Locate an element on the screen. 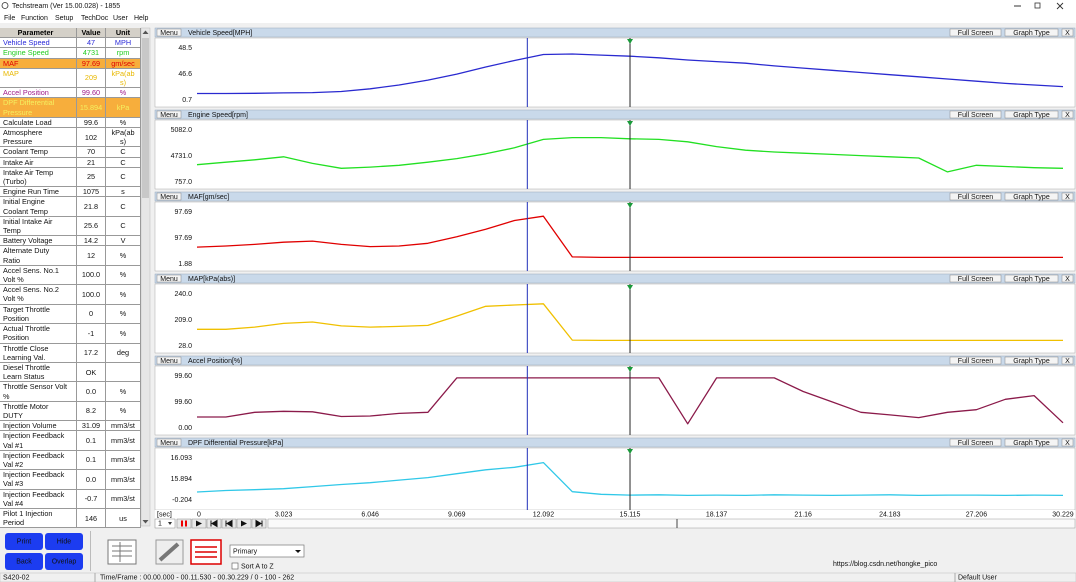  table-row: Pilot 1 Injection Period 146 us is located at coordinates (70, 518).